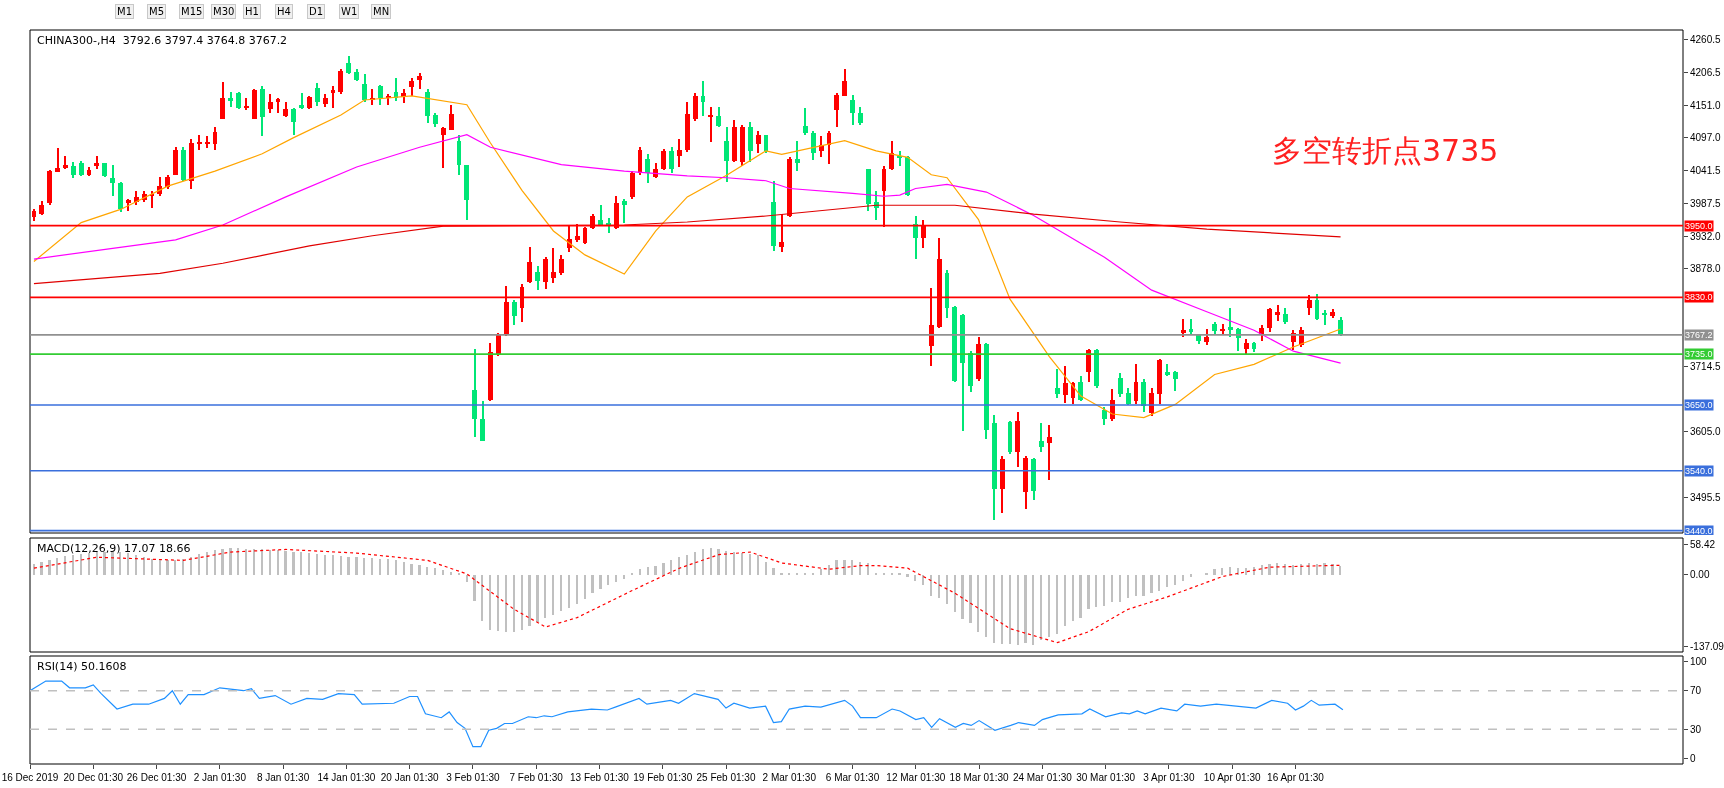 The height and width of the screenshot is (788, 1724). I want to click on y-tick-label: 4206.5, so click(1706, 72).